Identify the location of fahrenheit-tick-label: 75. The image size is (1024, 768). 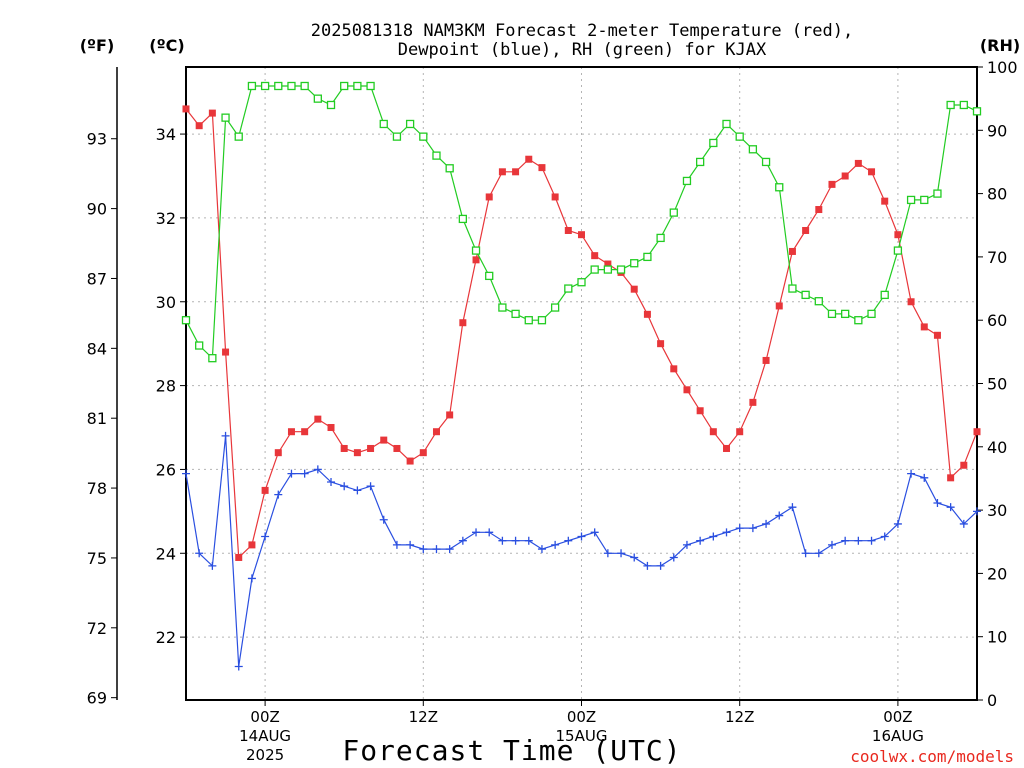
(97, 558).